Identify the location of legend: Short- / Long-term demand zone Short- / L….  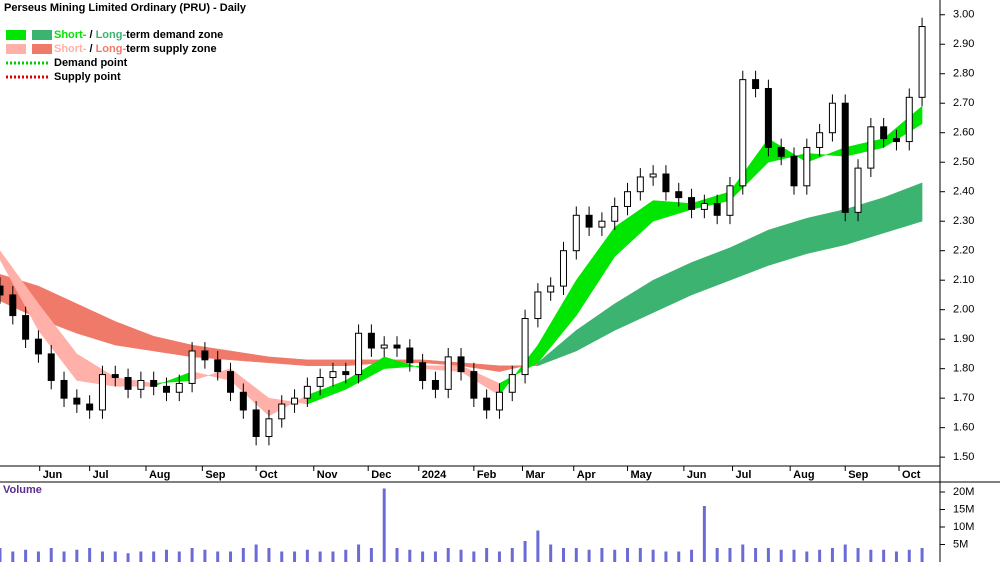
(114, 56).